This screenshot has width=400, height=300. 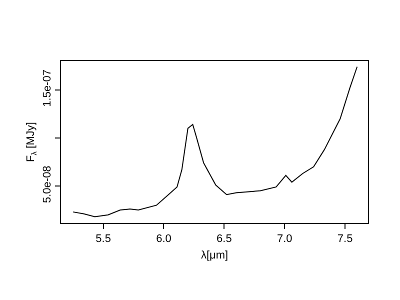 I want to click on x-tick-label: 7.0, so click(x=284, y=239).